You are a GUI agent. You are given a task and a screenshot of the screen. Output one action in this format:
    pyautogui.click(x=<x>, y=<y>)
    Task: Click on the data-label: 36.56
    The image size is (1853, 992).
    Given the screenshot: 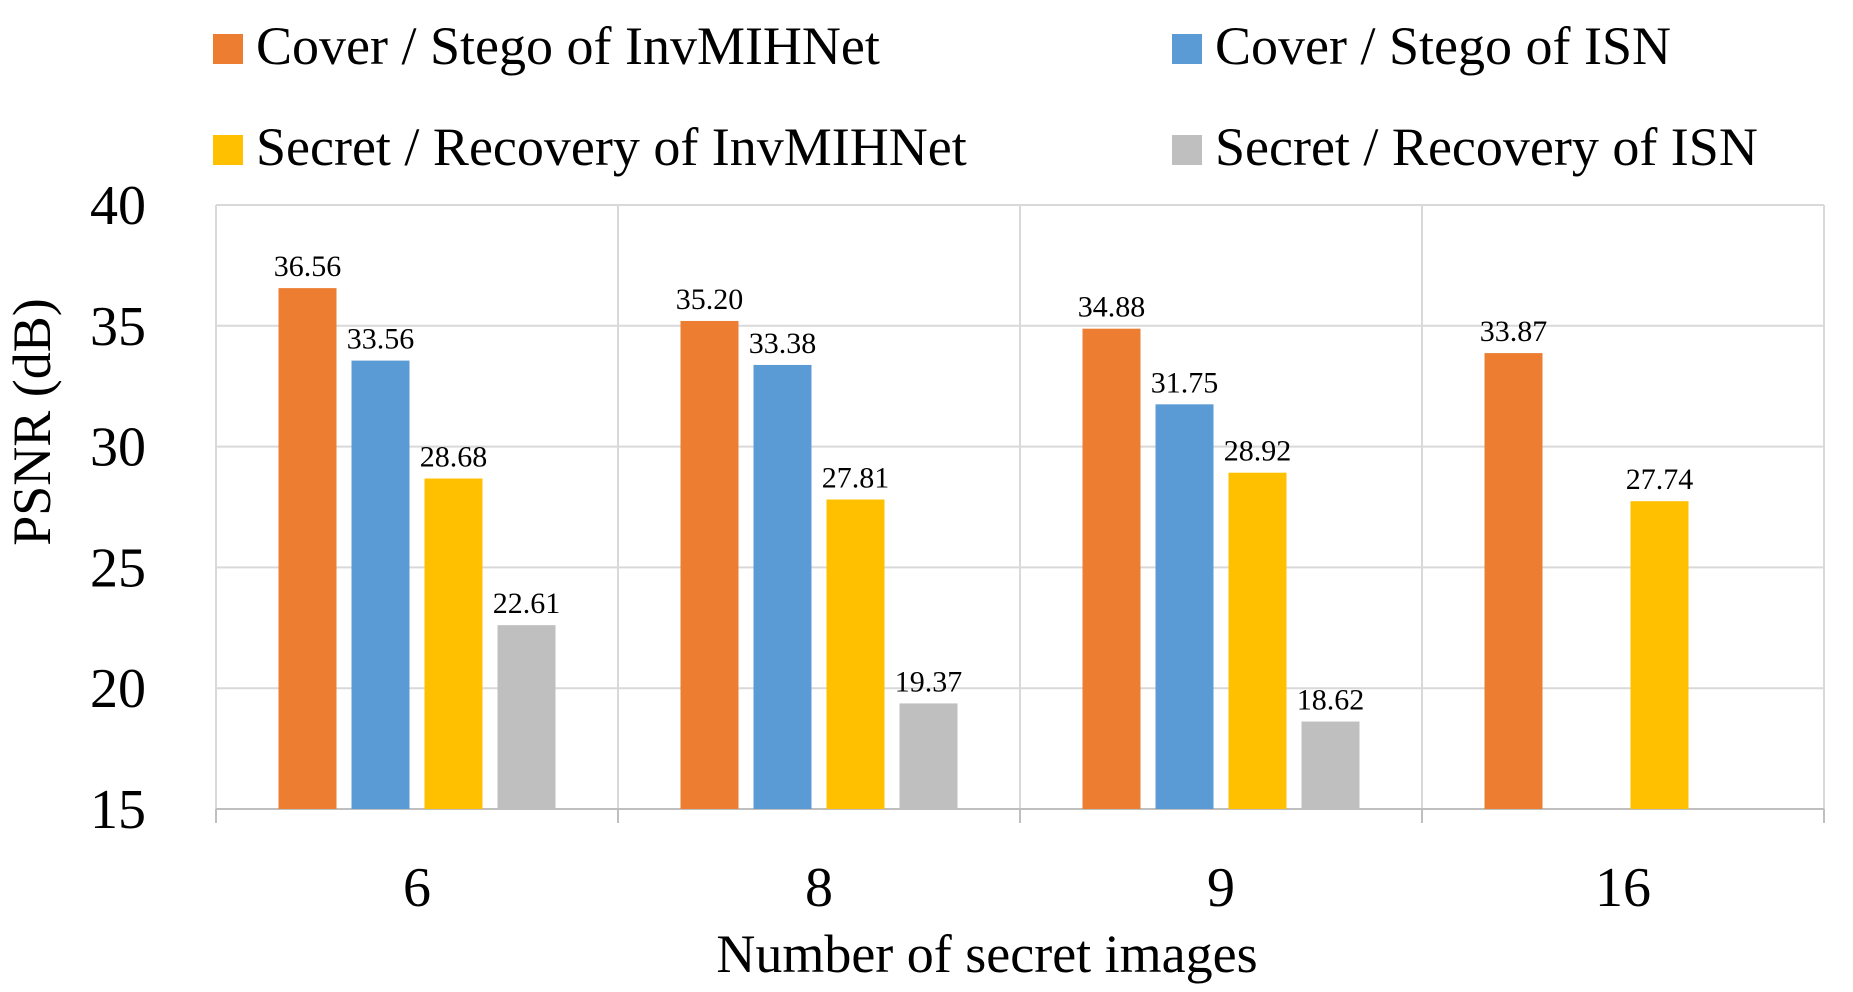 What is the action you would take?
    pyautogui.click(x=308, y=266)
    